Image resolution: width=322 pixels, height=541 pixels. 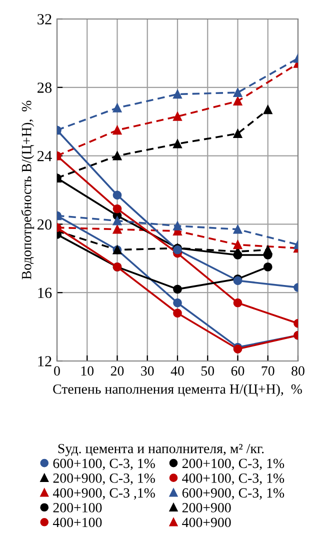 I want to click on y-axis-title: Водопотребность В/(Ц+Н), %, so click(x=27, y=190).